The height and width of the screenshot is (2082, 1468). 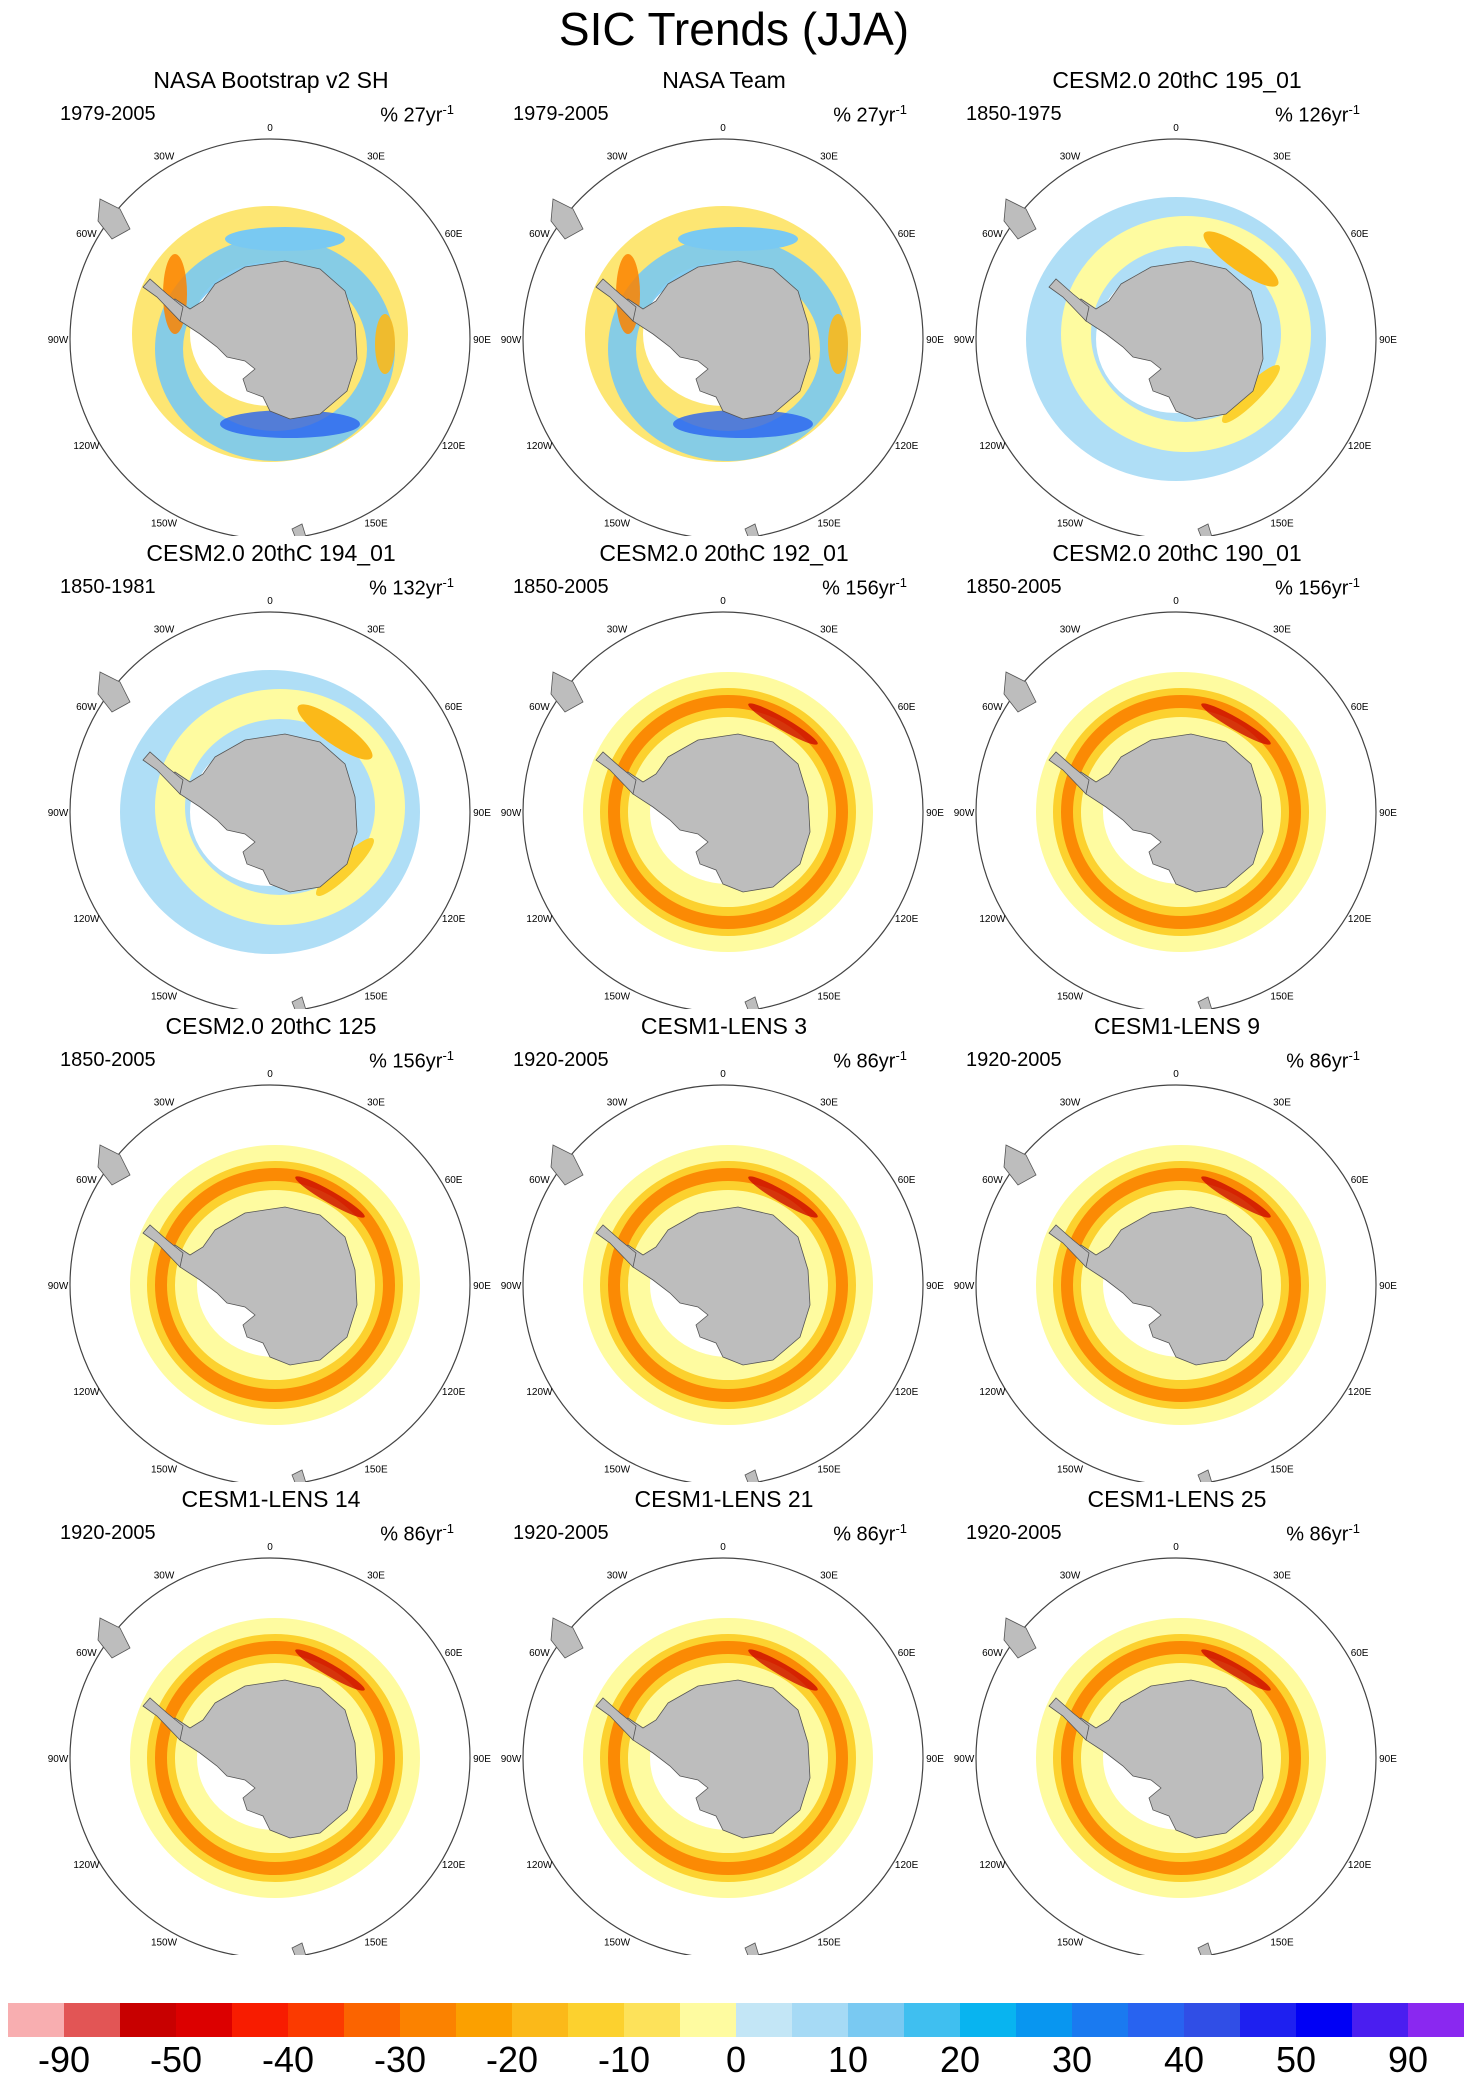 I want to click on colorbar-tick-labels: -90 -50 -40 -30 -20 -10 0 10 20 30 40 50 90, so click(x=736, y=2060).